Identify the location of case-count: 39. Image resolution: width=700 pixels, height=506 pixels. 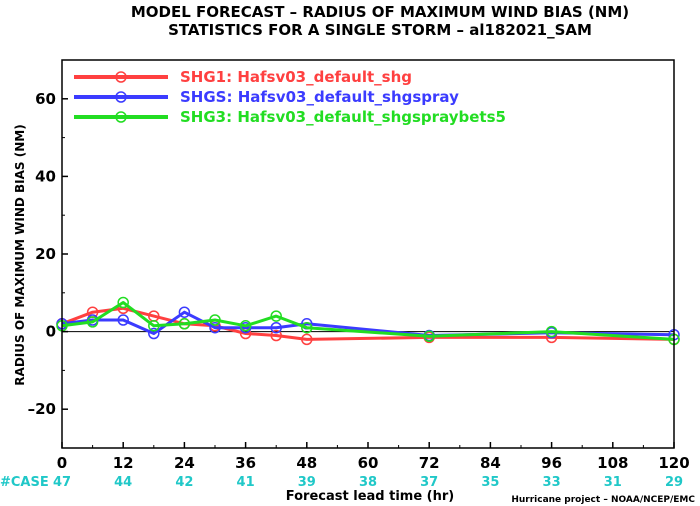
(307, 482).